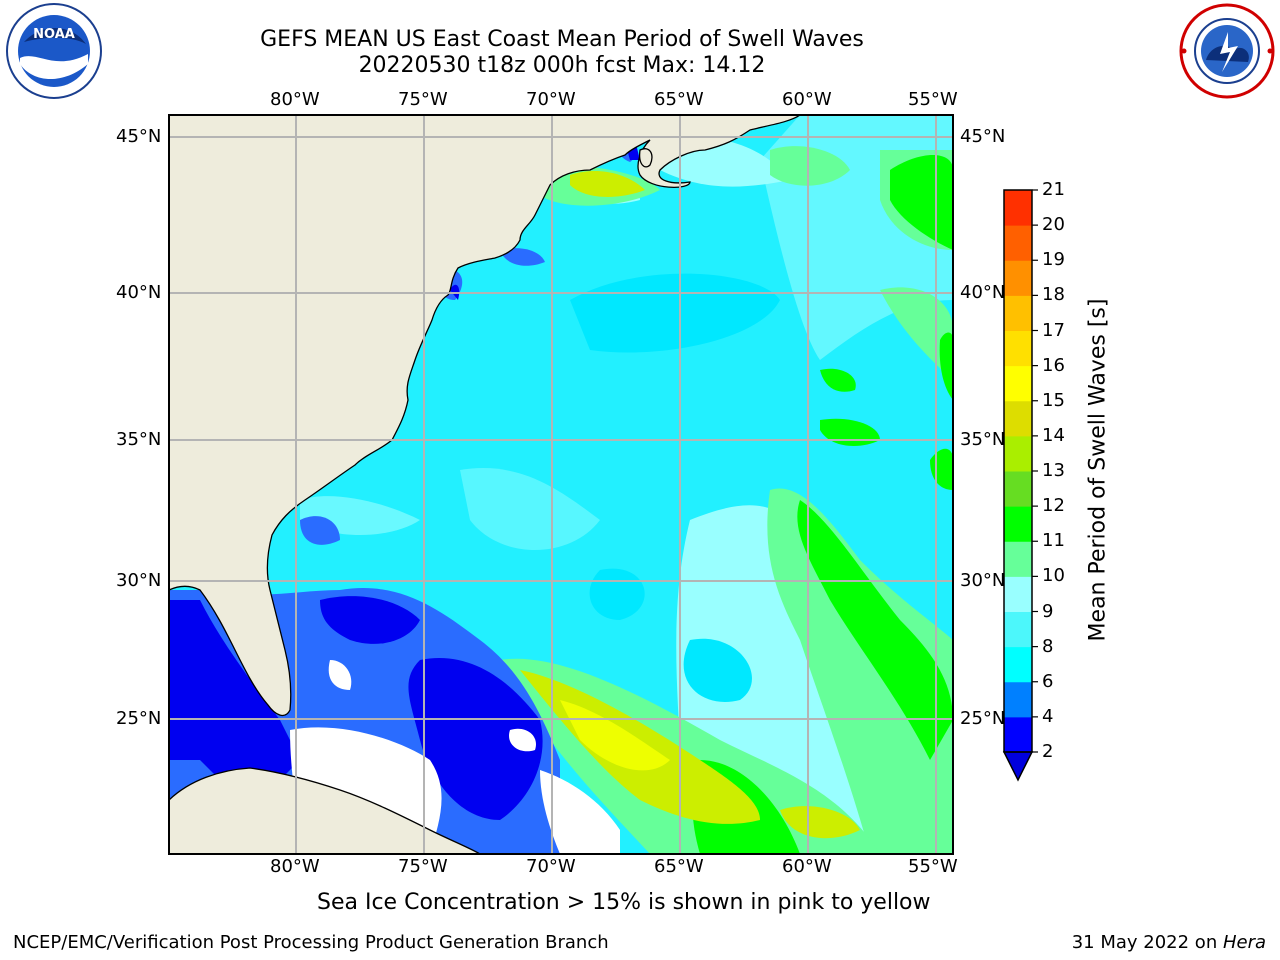 The width and height of the screenshot is (1280, 960). What do you see at coordinates (139, 718) in the screenshot?
I see `lat-label-left-25n: 25°N` at bounding box center [139, 718].